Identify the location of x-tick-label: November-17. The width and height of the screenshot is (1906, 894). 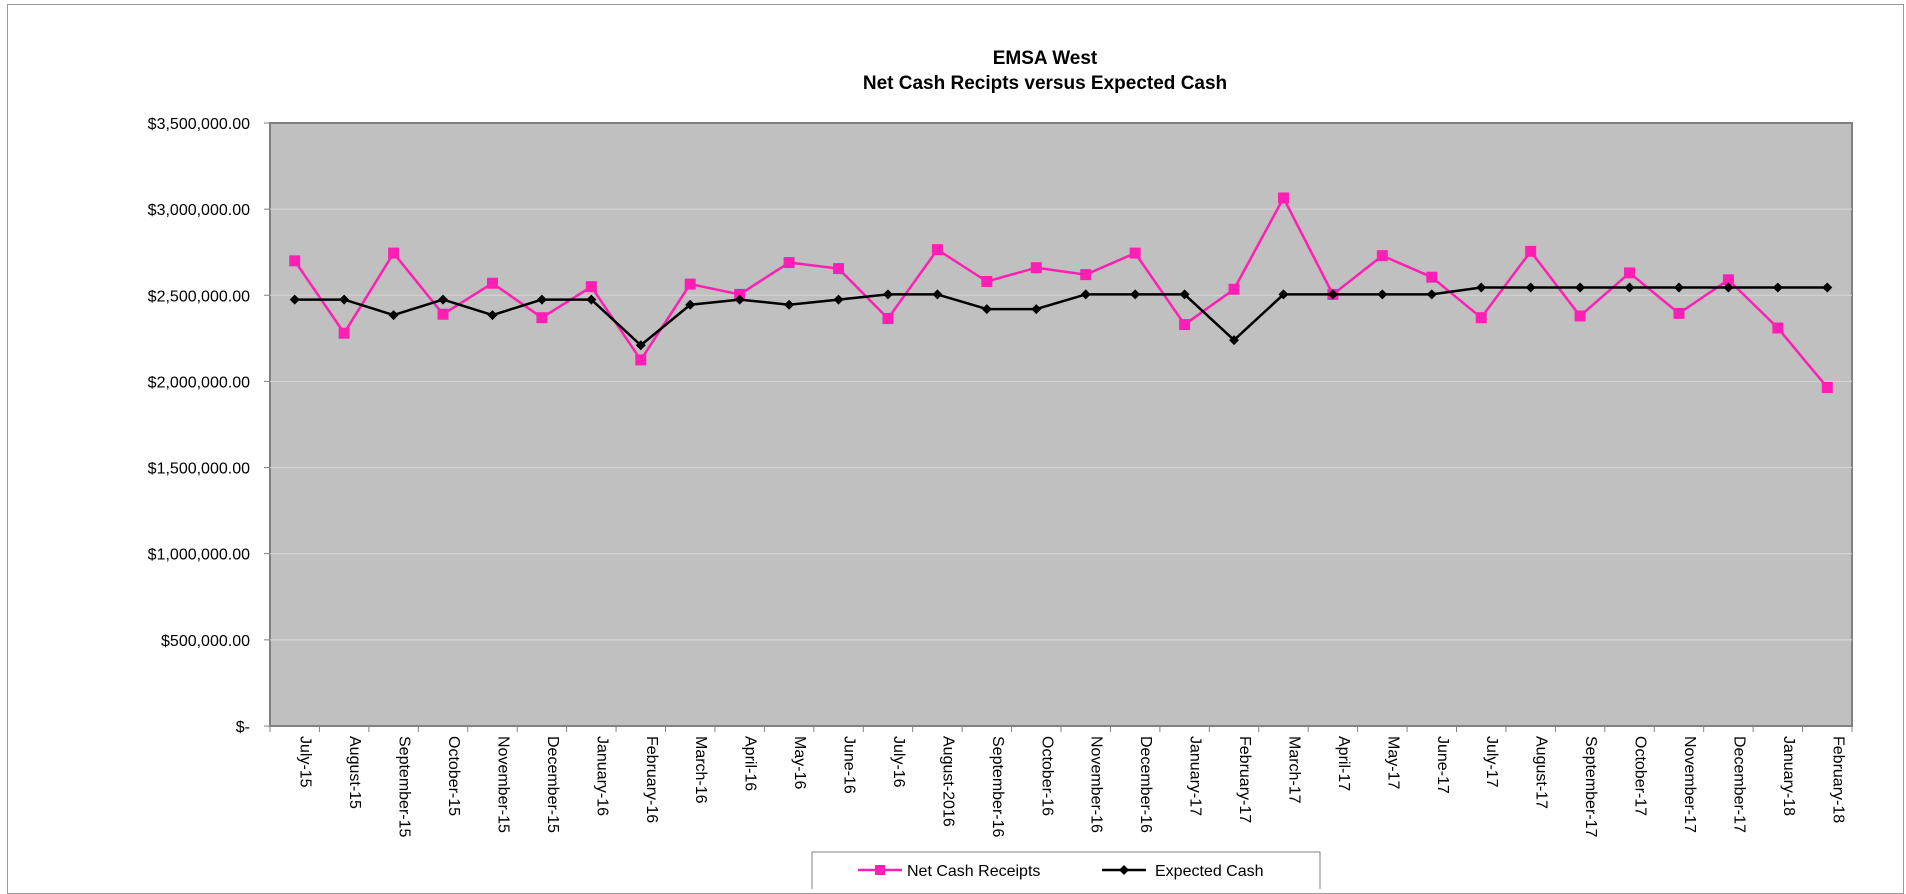
(1689, 784).